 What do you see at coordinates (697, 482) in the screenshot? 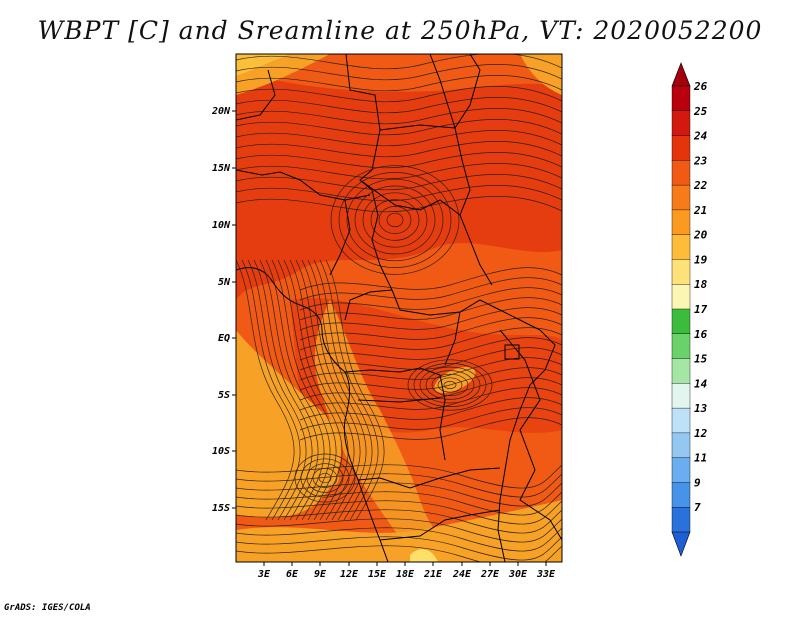
I see `colorbar-label: 9` at bounding box center [697, 482].